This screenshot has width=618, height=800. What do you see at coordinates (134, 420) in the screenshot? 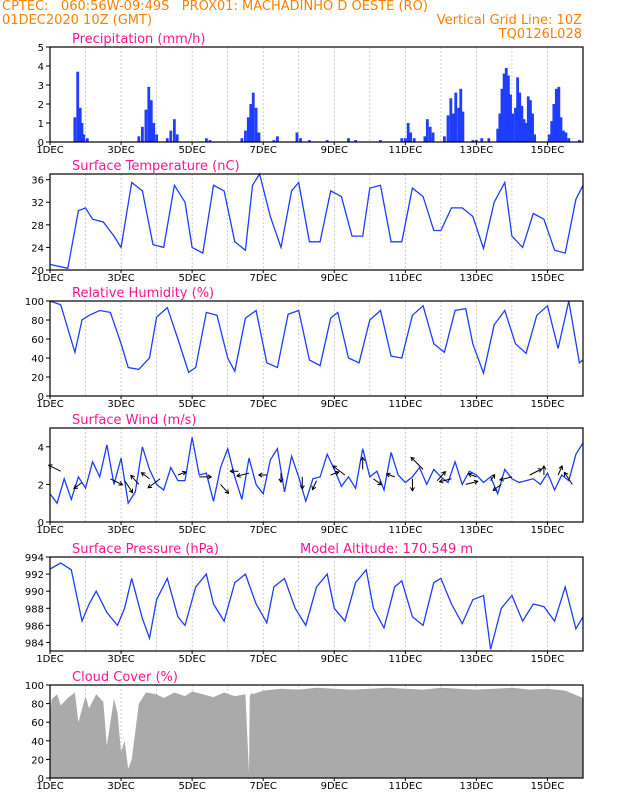
I see `panel-title: Surface Wind (m/s)` at bounding box center [134, 420].